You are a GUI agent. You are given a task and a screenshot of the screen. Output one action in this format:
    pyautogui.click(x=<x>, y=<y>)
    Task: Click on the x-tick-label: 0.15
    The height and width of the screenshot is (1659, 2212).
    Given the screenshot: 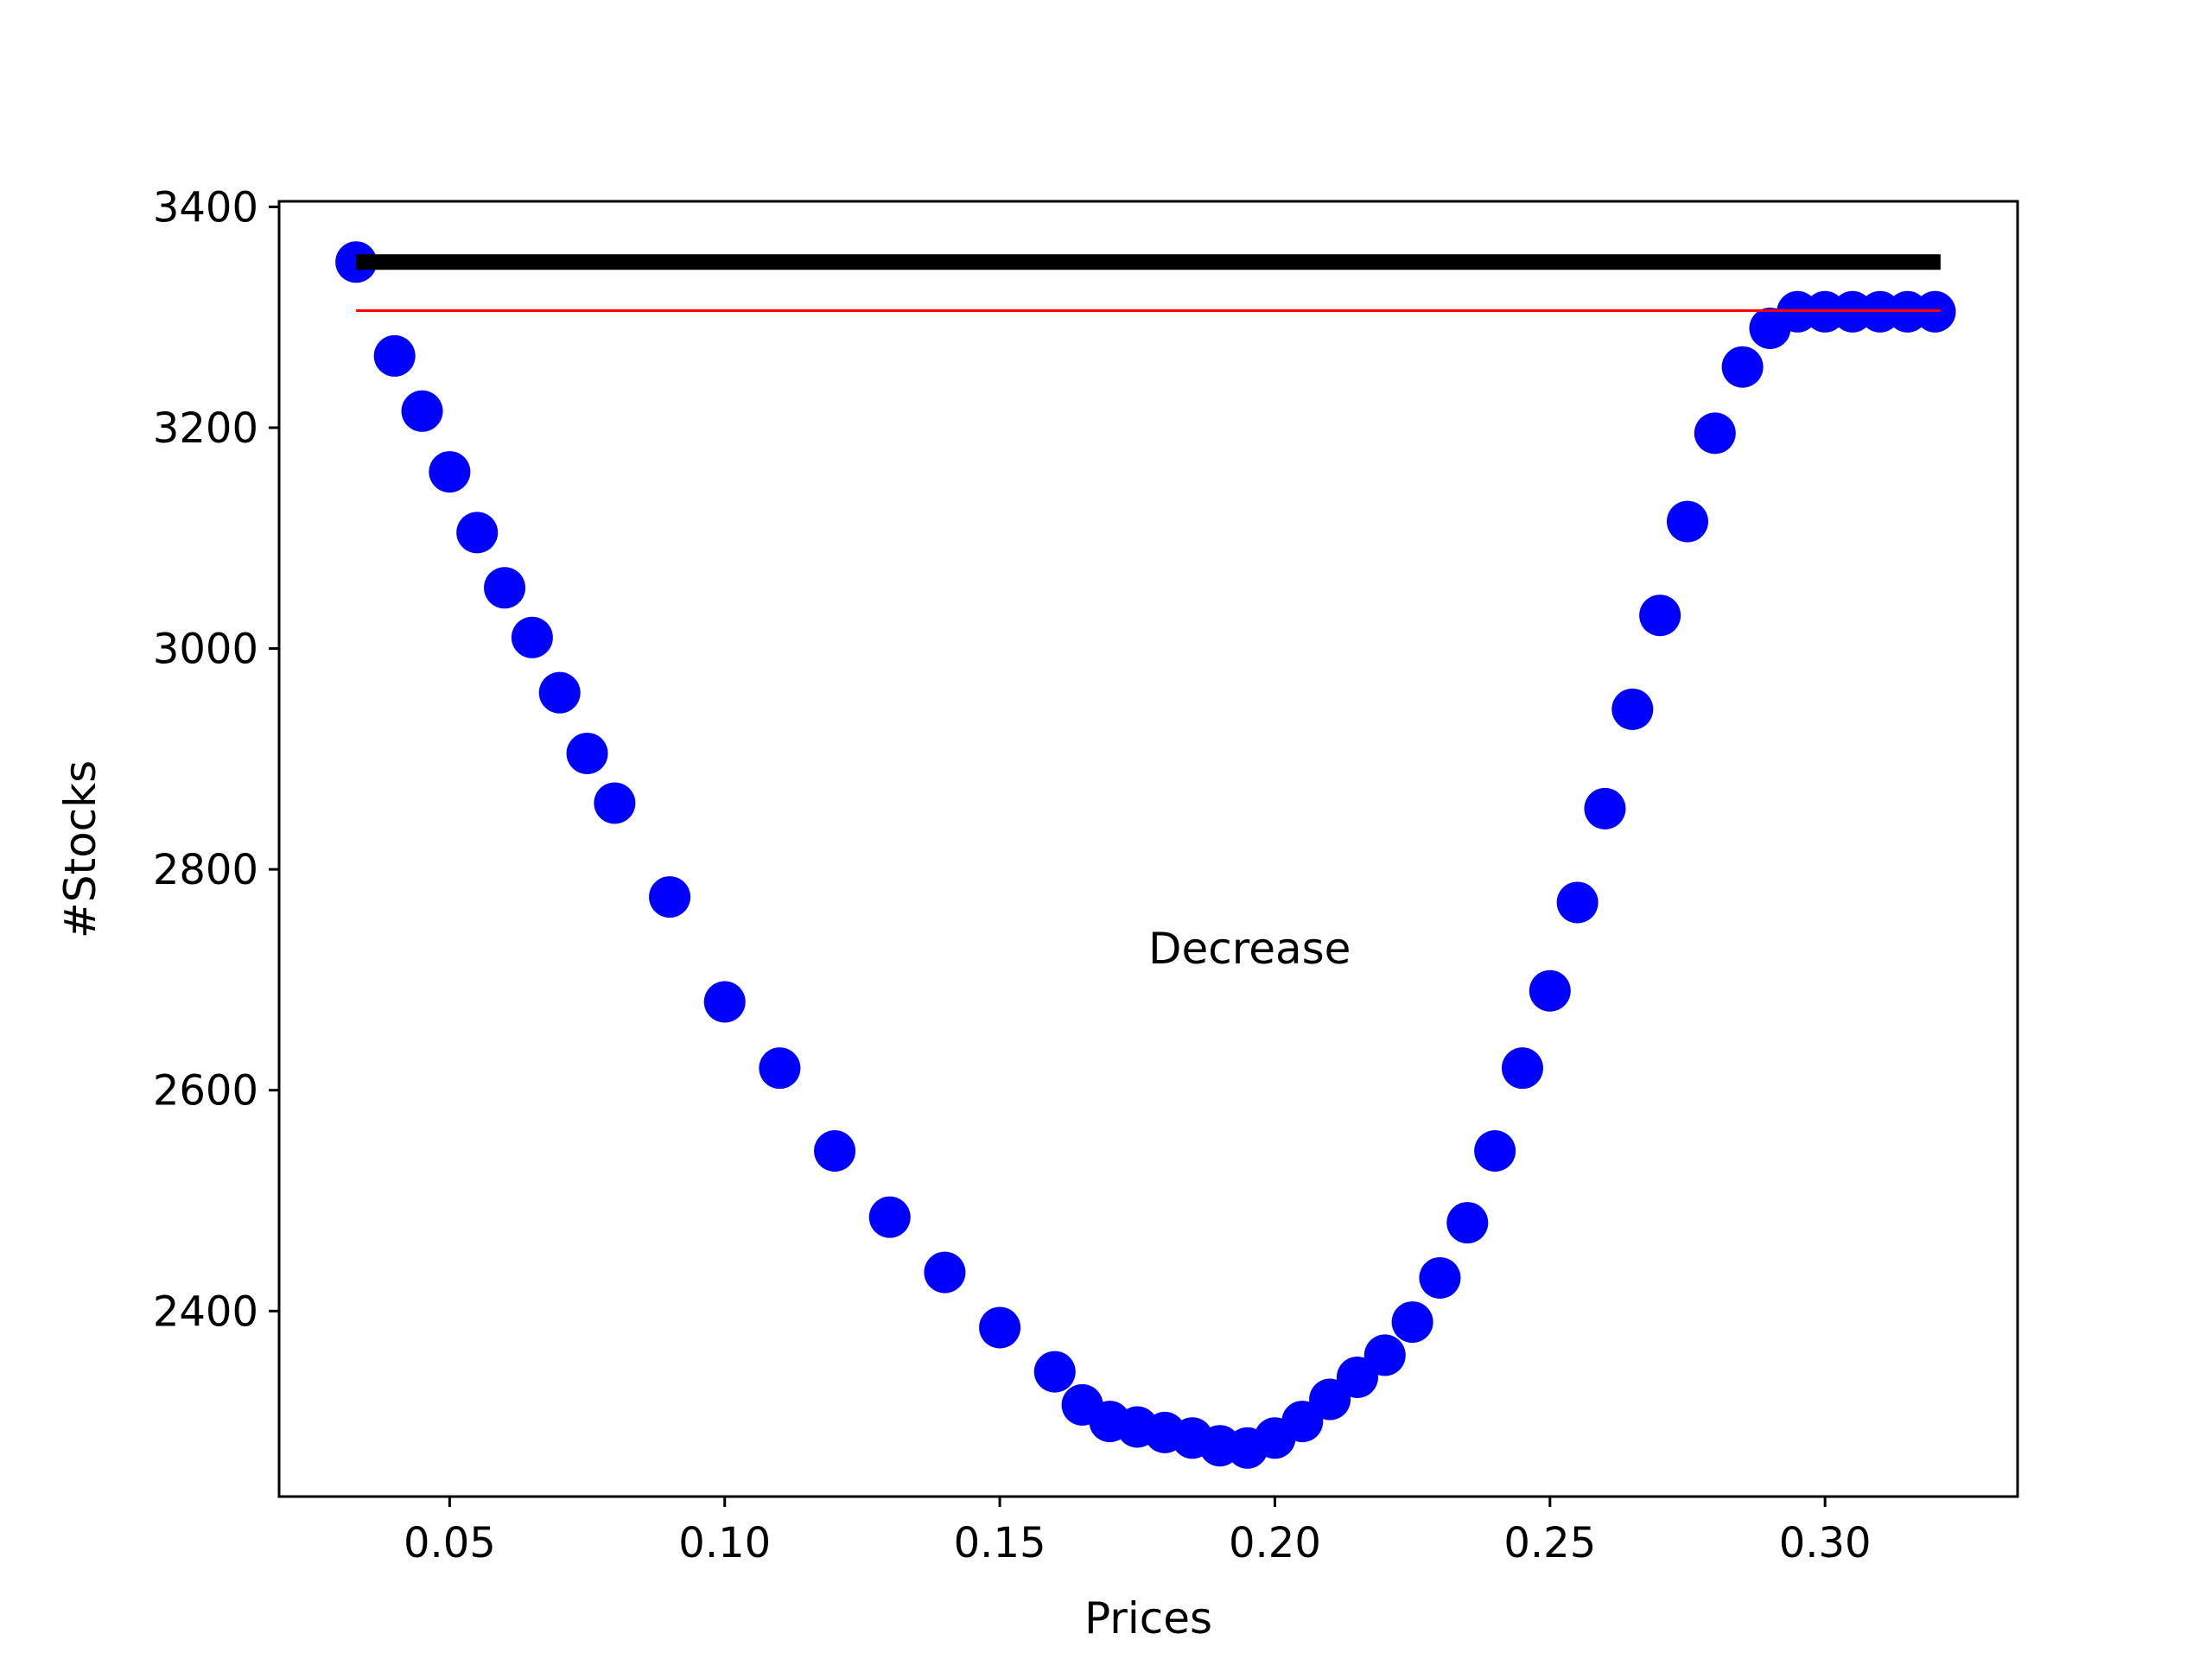 What is the action you would take?
    pyautogui.click(x=1000, y=1543)
    